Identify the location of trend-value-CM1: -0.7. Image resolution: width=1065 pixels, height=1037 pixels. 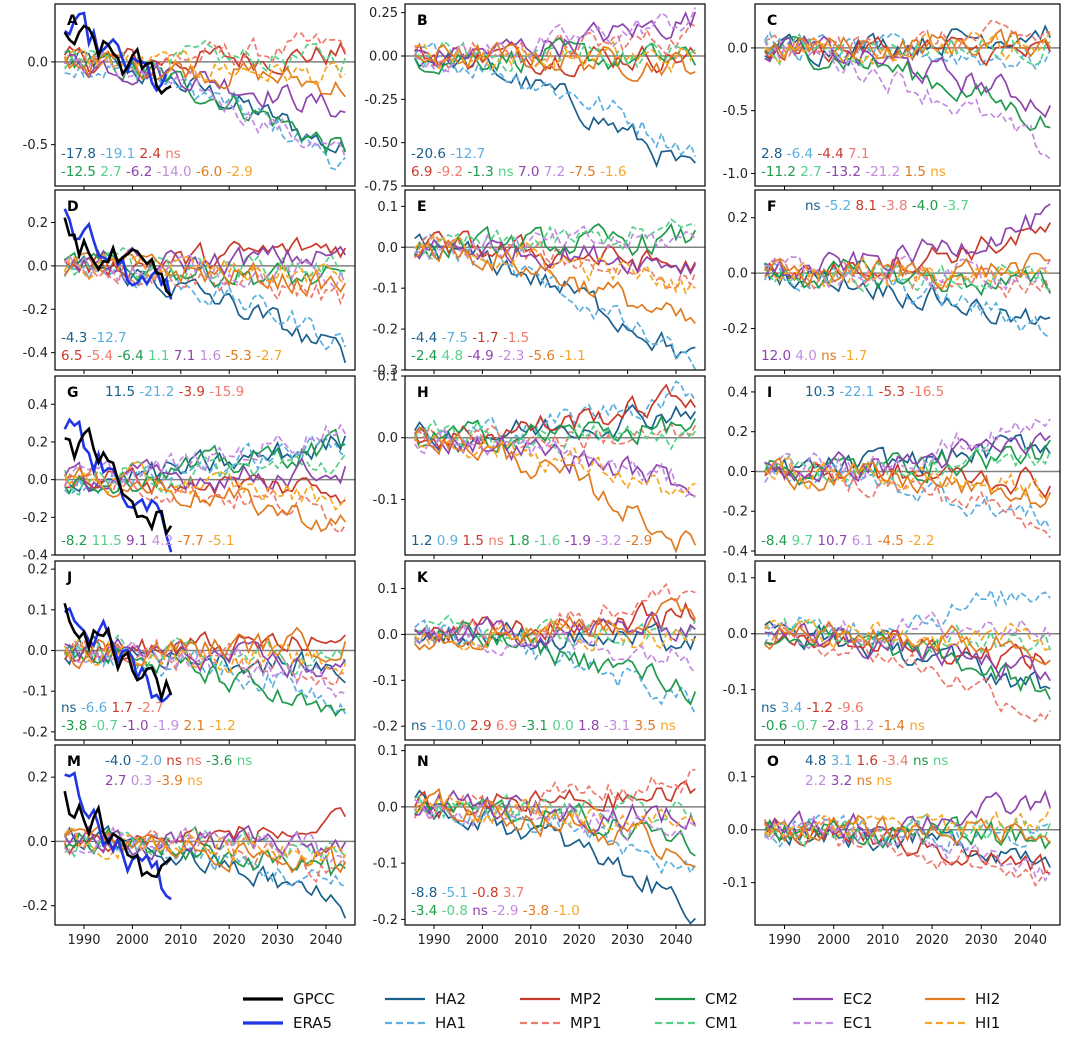
(102, 726).